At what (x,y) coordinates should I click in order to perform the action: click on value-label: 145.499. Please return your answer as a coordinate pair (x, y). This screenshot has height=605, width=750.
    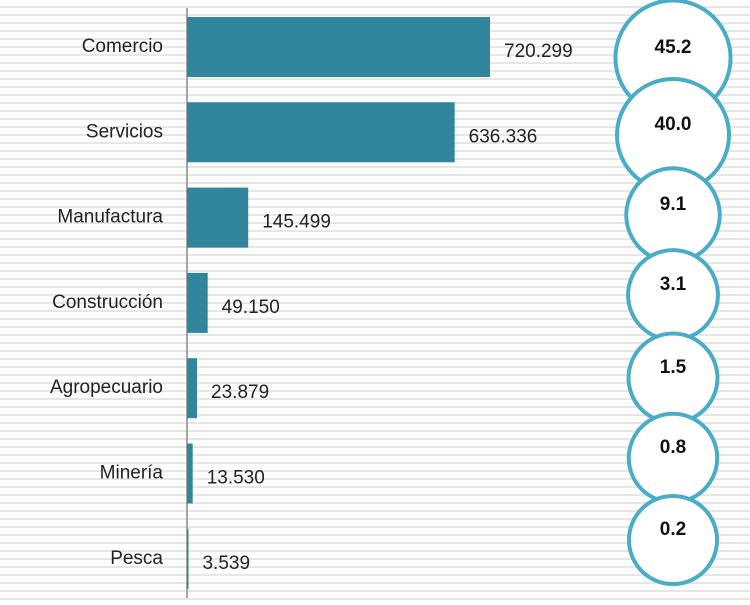
    Looking at the image, I should click on (296, 222).